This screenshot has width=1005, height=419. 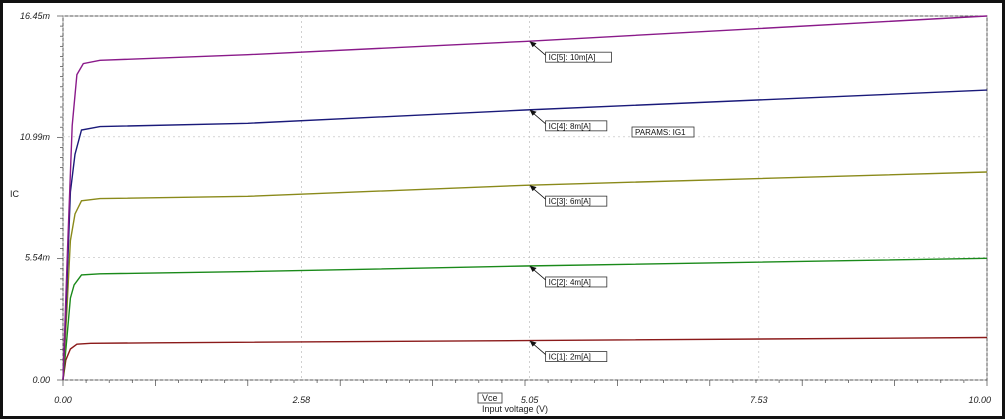 I want to click on x-tick-label: 2.58, so click(x=301, y=400).